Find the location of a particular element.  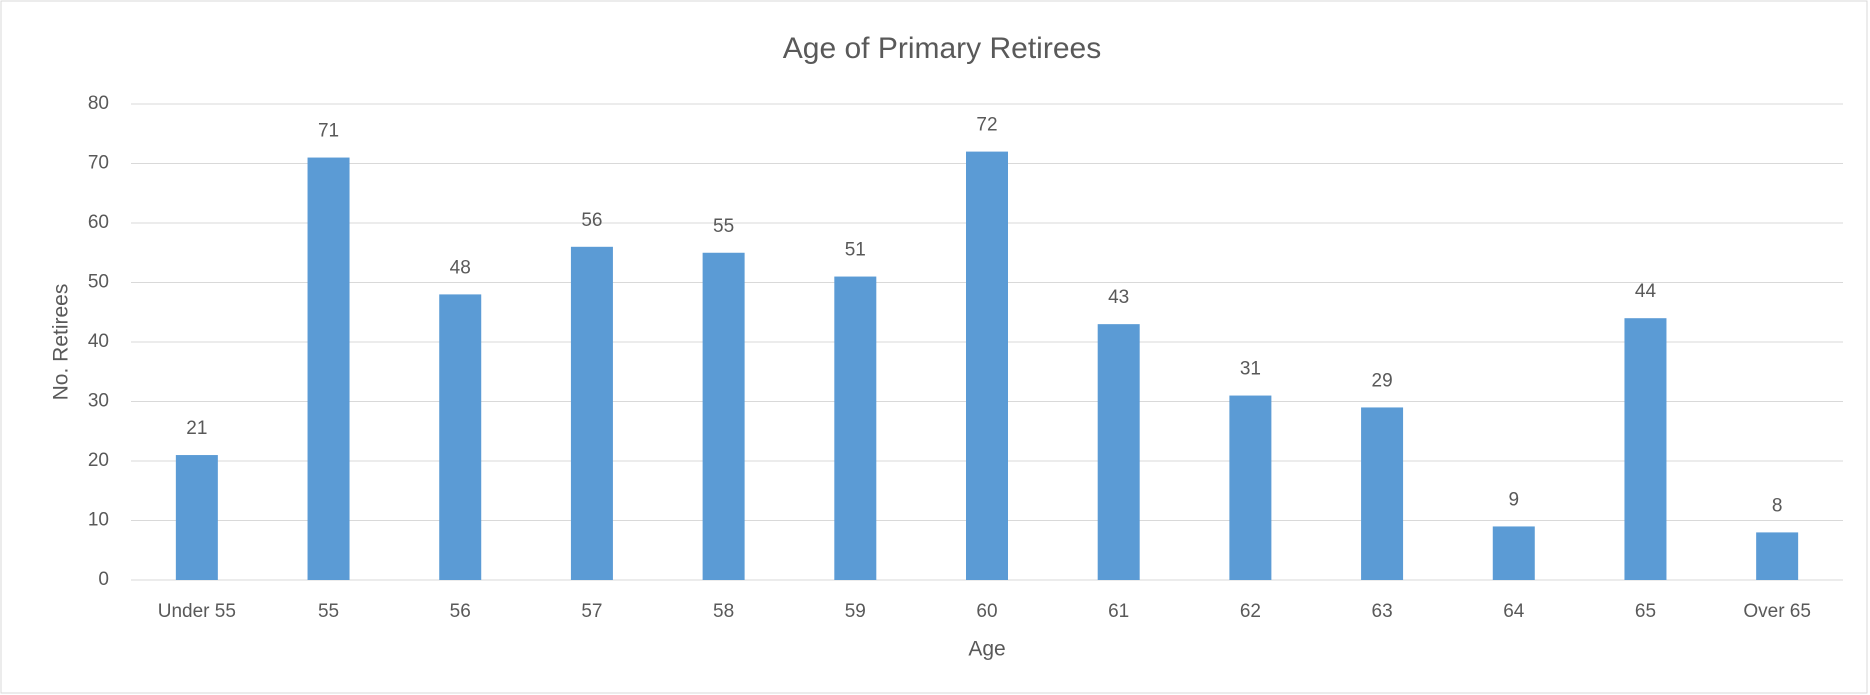

y-tick-label: 10 is located at coordinates (98, 520).